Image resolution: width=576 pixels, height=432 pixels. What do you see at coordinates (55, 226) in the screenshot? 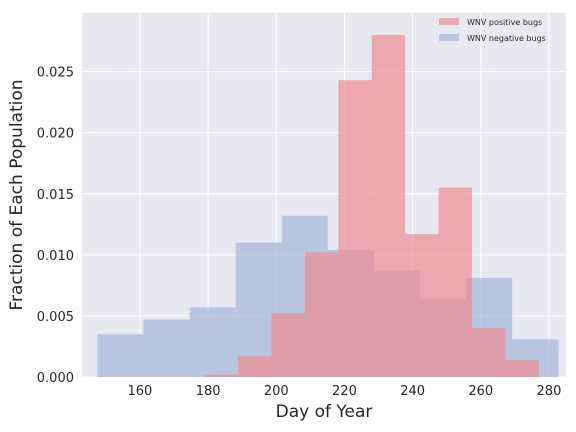
I see `y-tick-labels: 0.000 0.005 0.010 0.015 0.020 0.025` at bounding box center [55, 226].